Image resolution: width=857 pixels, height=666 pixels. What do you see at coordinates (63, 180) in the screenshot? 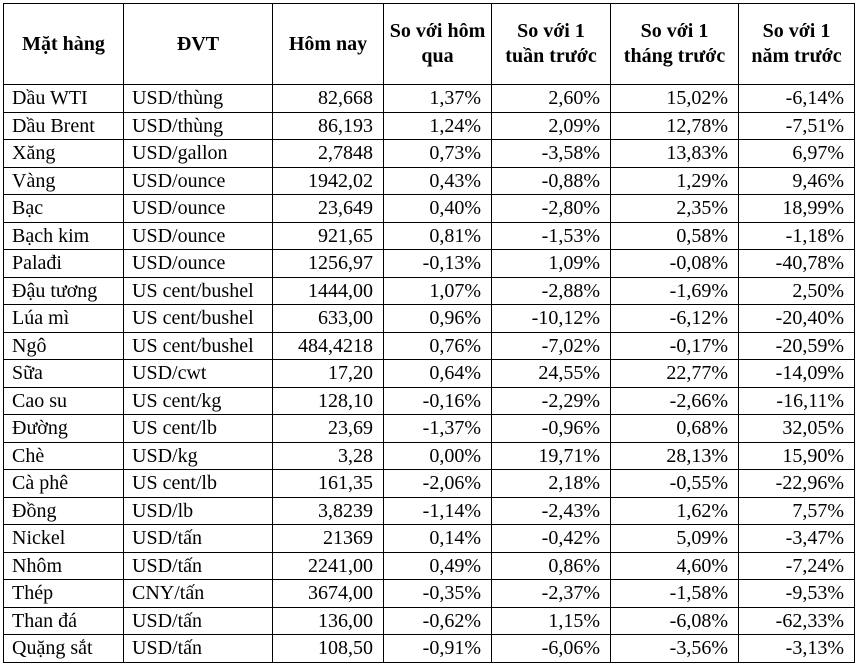
I see `table-cell: Vàng` at bounding box center [63, 180].